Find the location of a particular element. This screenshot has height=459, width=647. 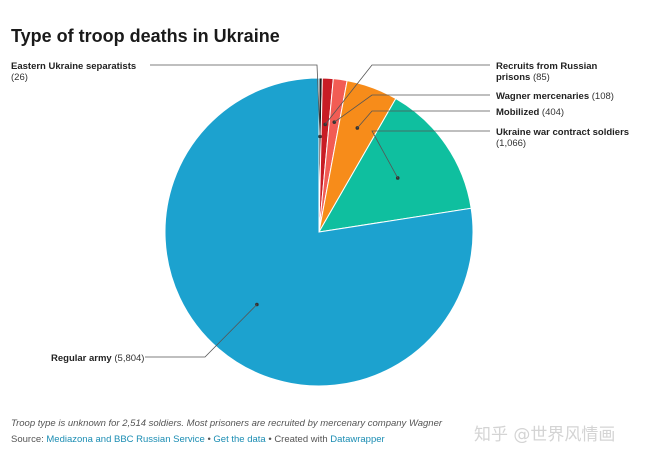

slice-label-name-sep: Eastern Ukraine separatists is located at coordinates (73, 66).